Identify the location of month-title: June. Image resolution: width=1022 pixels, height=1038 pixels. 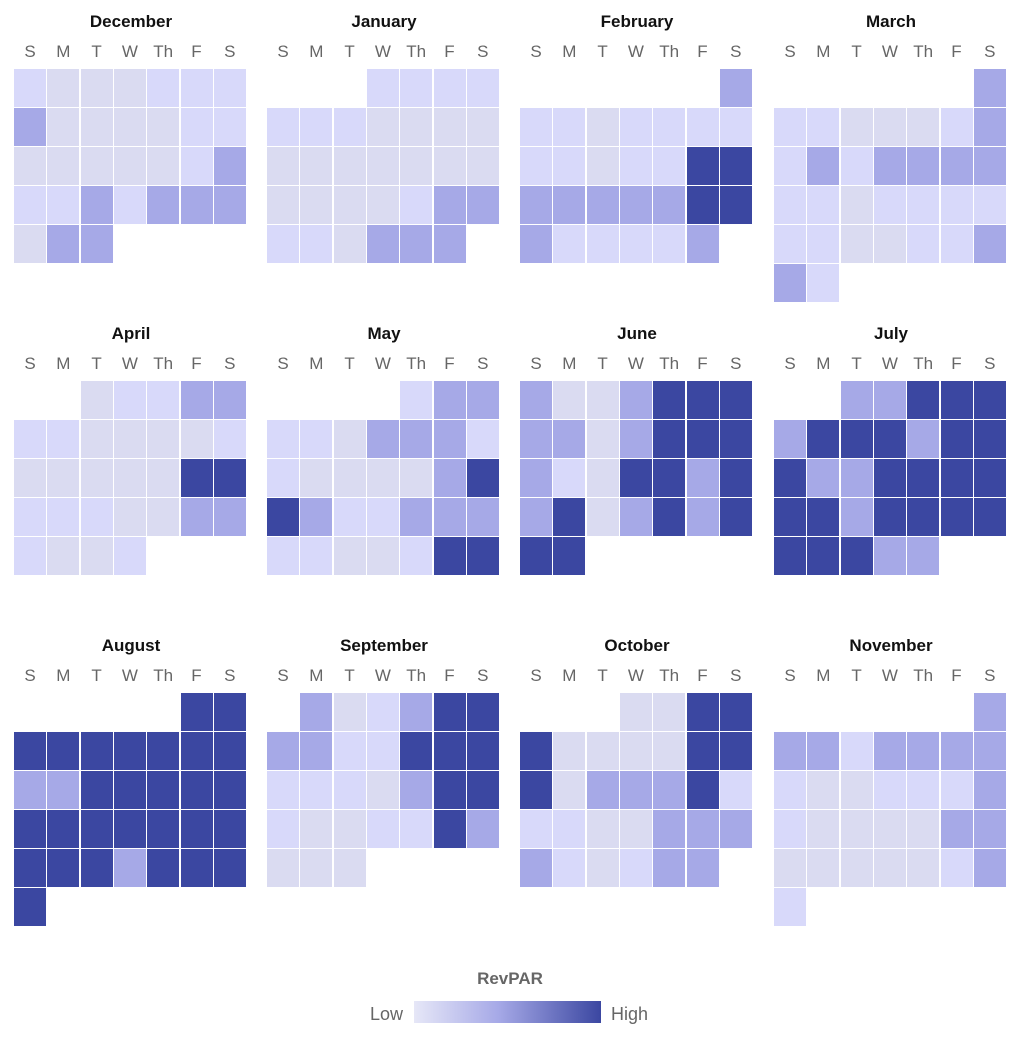
(637, 333).